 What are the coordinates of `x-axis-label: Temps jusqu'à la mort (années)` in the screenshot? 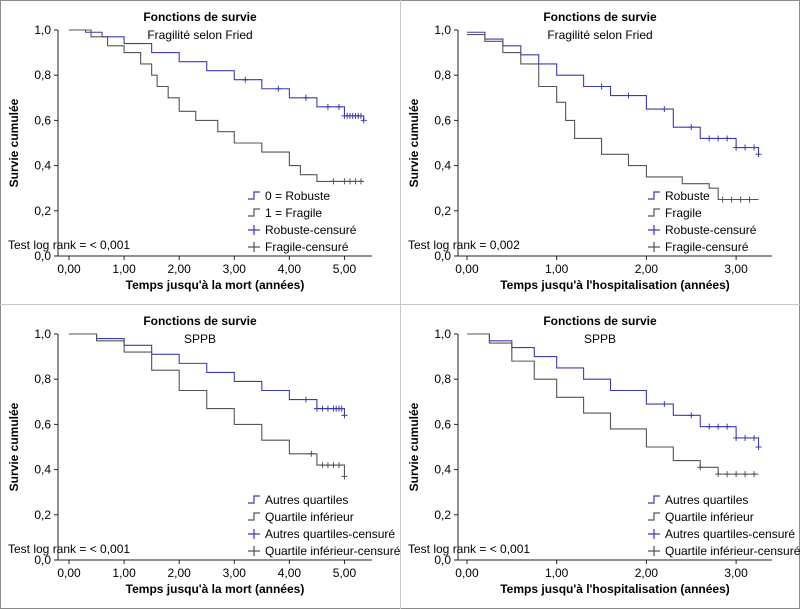 It's located at (215, 285).